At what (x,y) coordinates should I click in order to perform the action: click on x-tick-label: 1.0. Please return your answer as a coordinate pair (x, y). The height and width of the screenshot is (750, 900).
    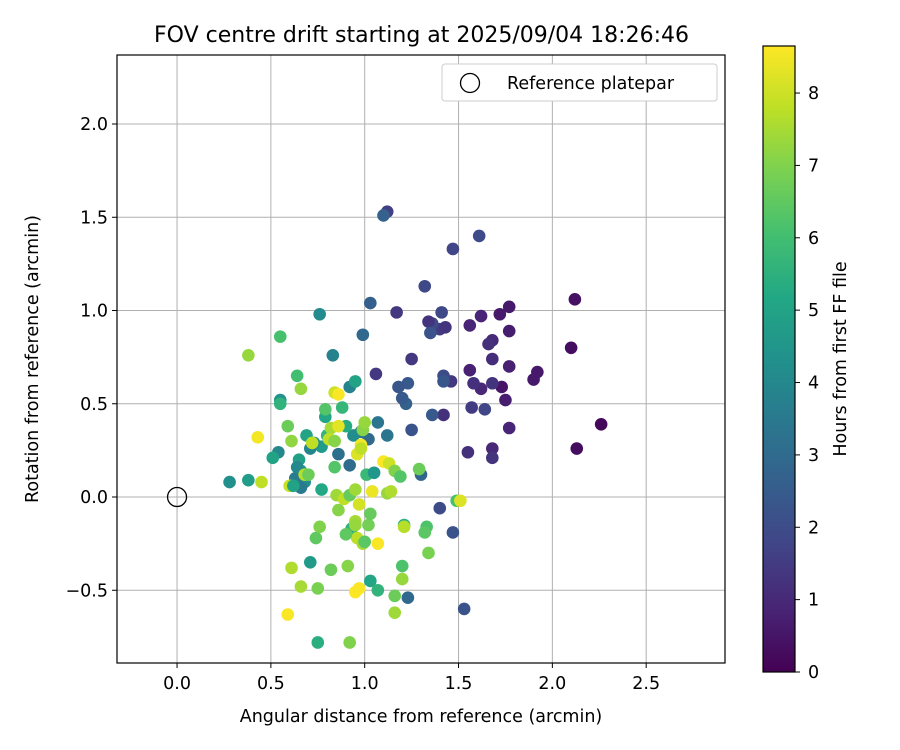
    Looking at the image, I should click on (365, 684).